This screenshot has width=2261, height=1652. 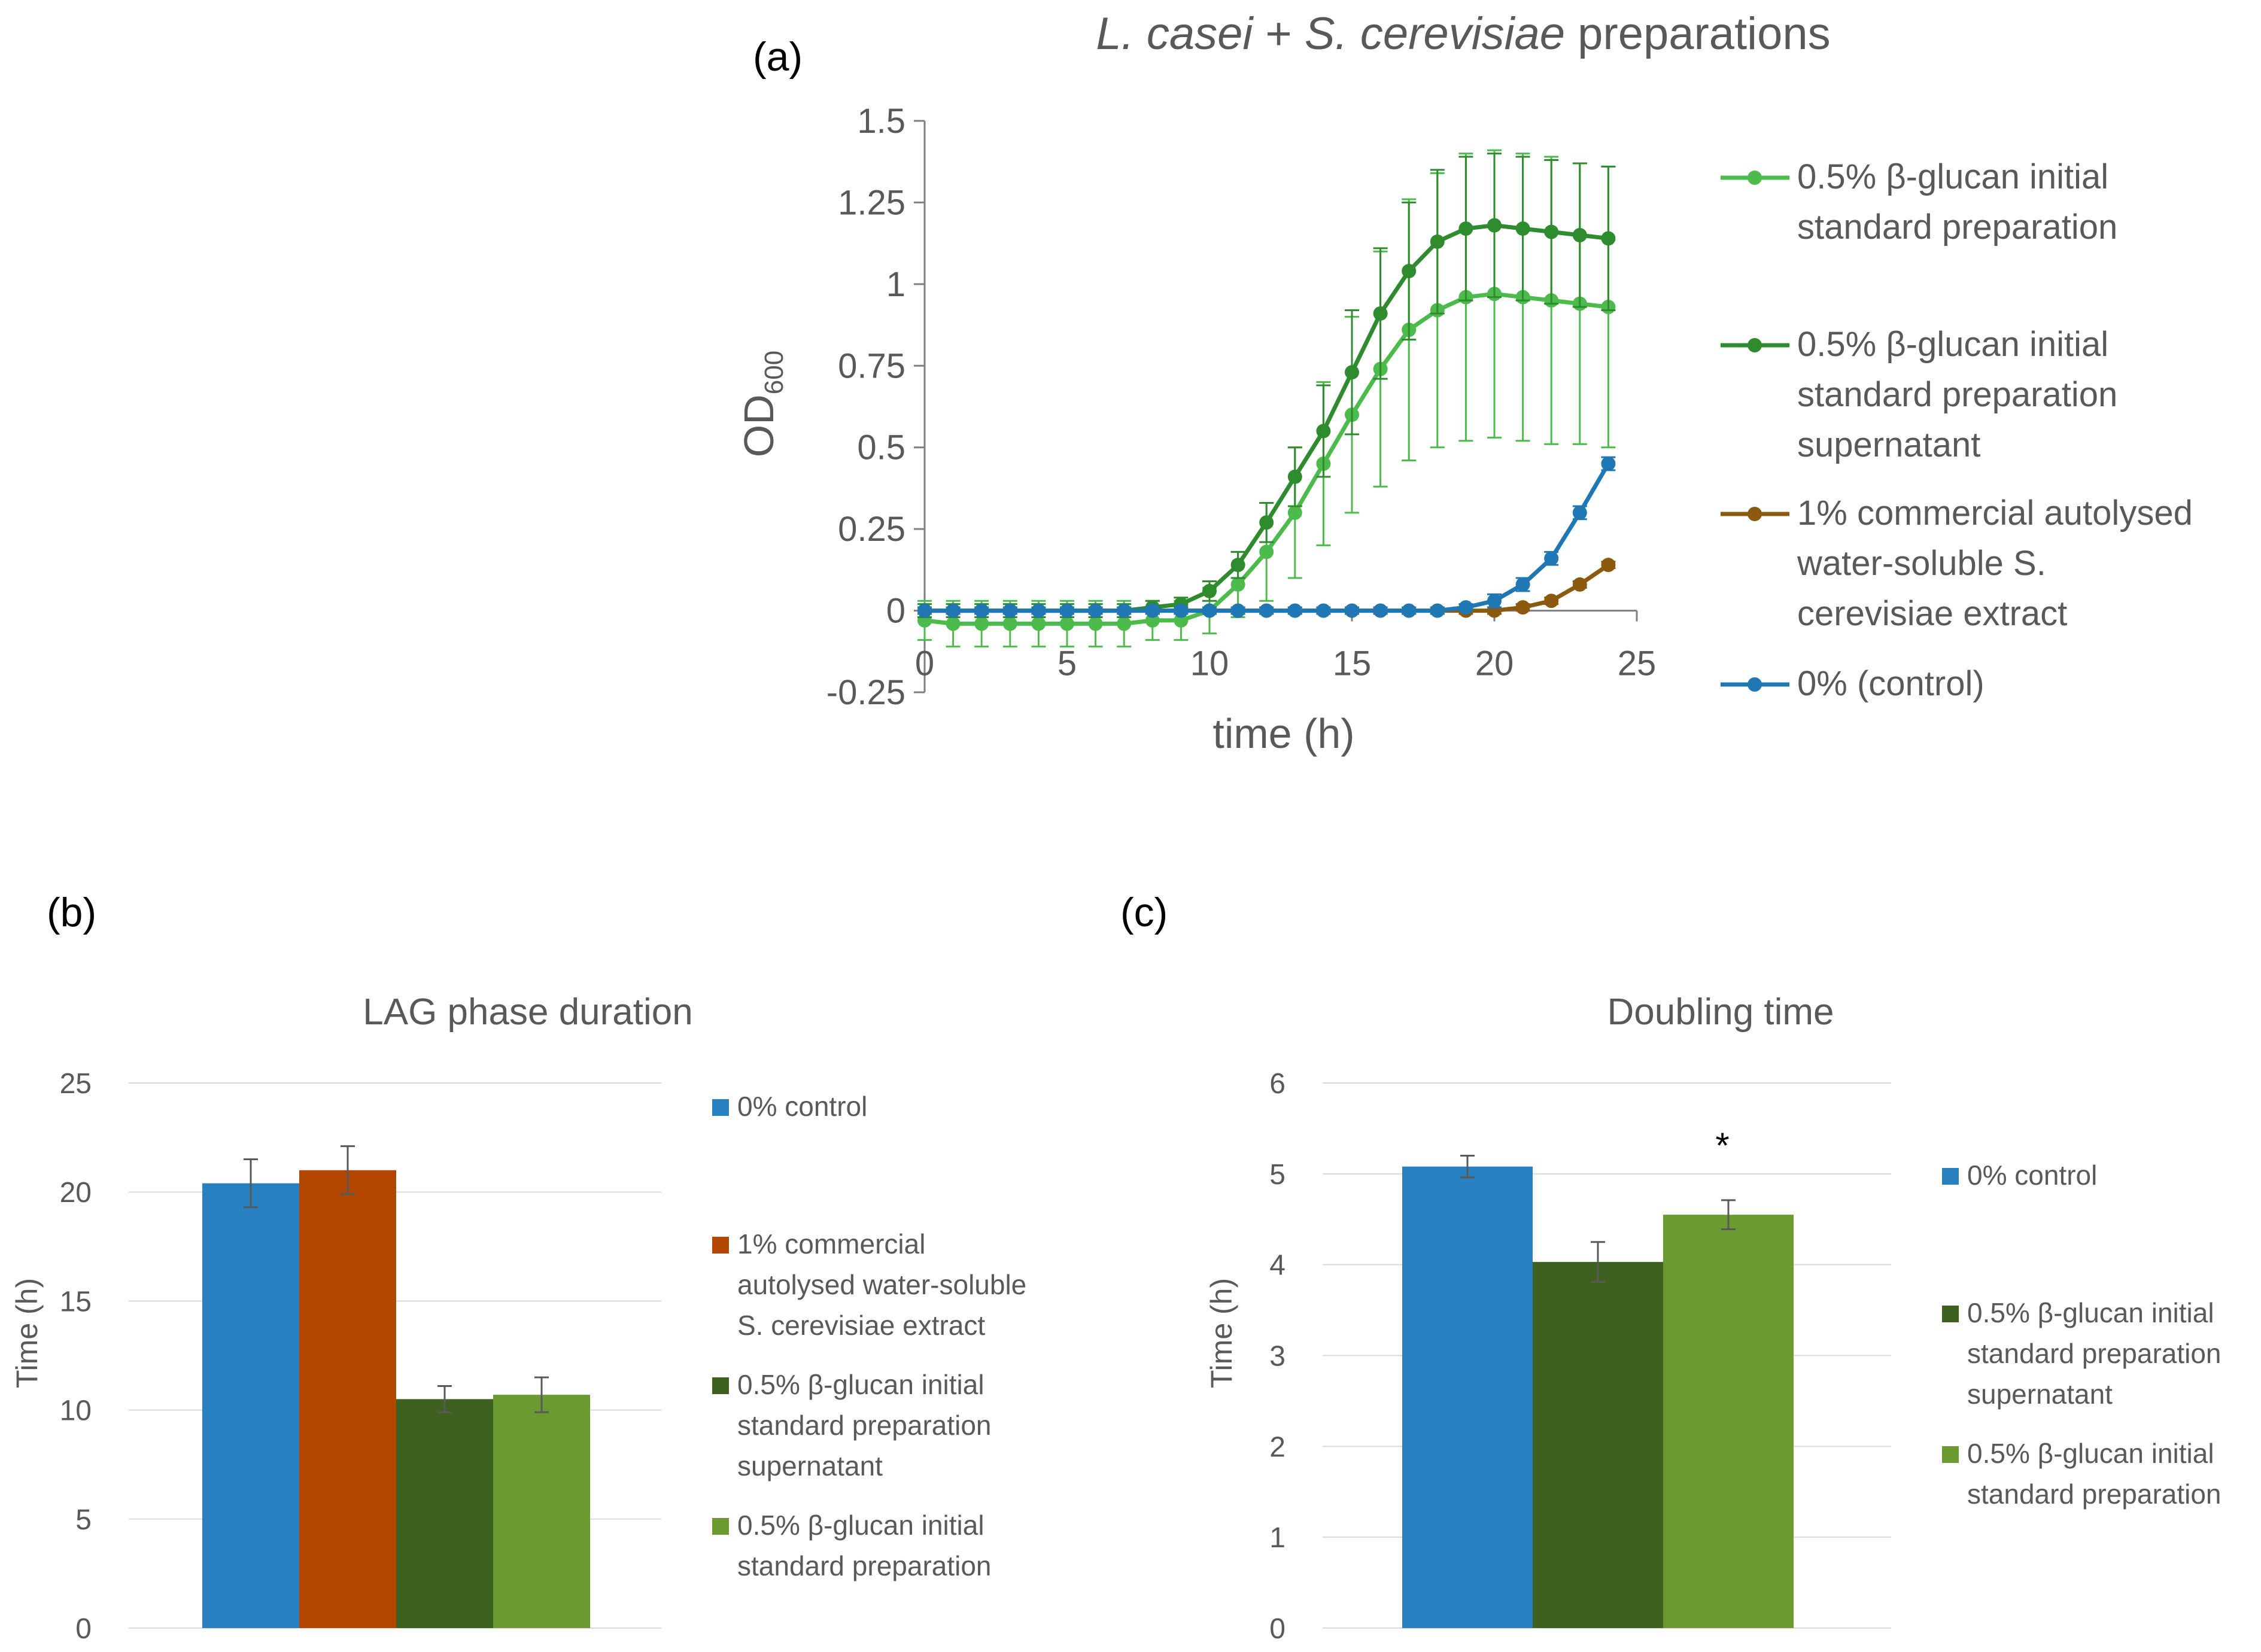 I want to click on line-chart-x-axis-title: time (h), so click(x=1283, y=734).